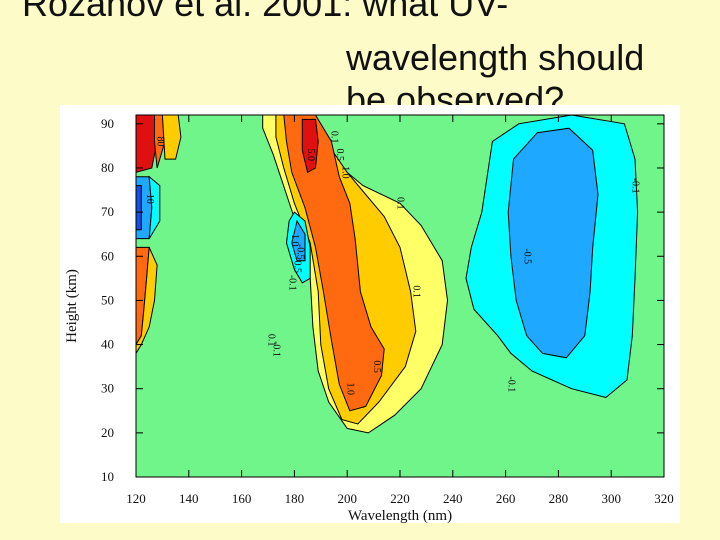 Image resolution: width=720 pixels, height=540 pixels. What do you see at coordinates (149, 199) in the screenshot?
I see `contour-label: 10` at bounding box center [149, 199].